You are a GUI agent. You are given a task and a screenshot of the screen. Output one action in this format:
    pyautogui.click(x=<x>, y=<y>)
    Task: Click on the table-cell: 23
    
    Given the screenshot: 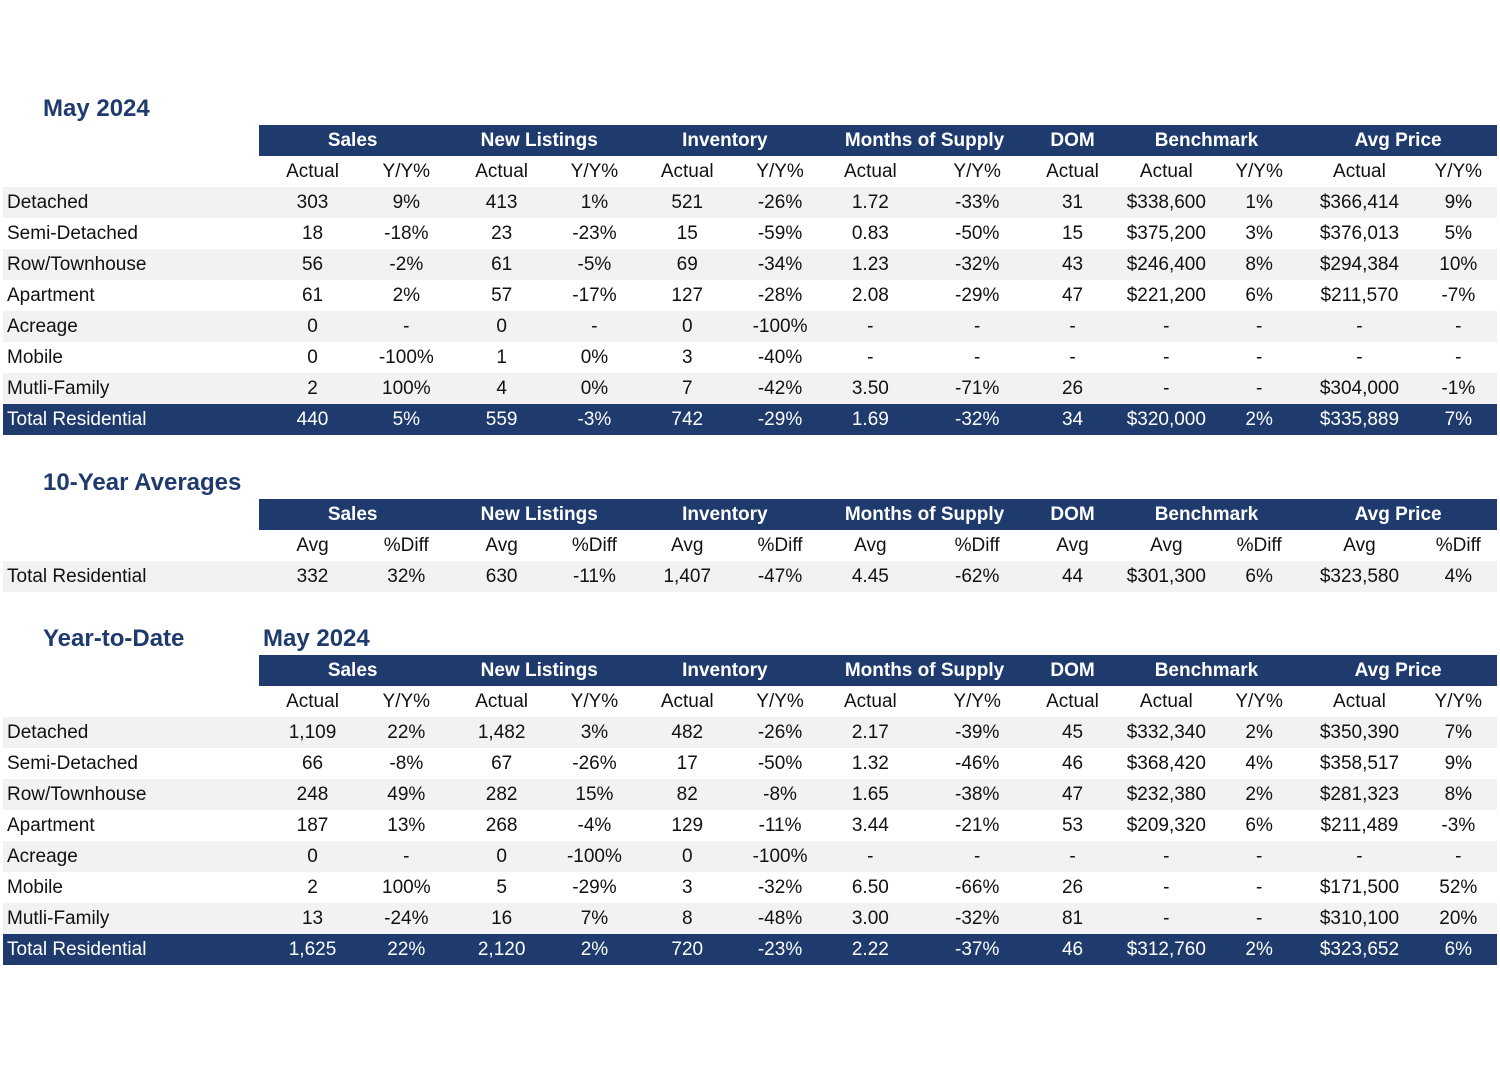 What is the action you would take?
    pyautogui.click(x=501, y=233)
    